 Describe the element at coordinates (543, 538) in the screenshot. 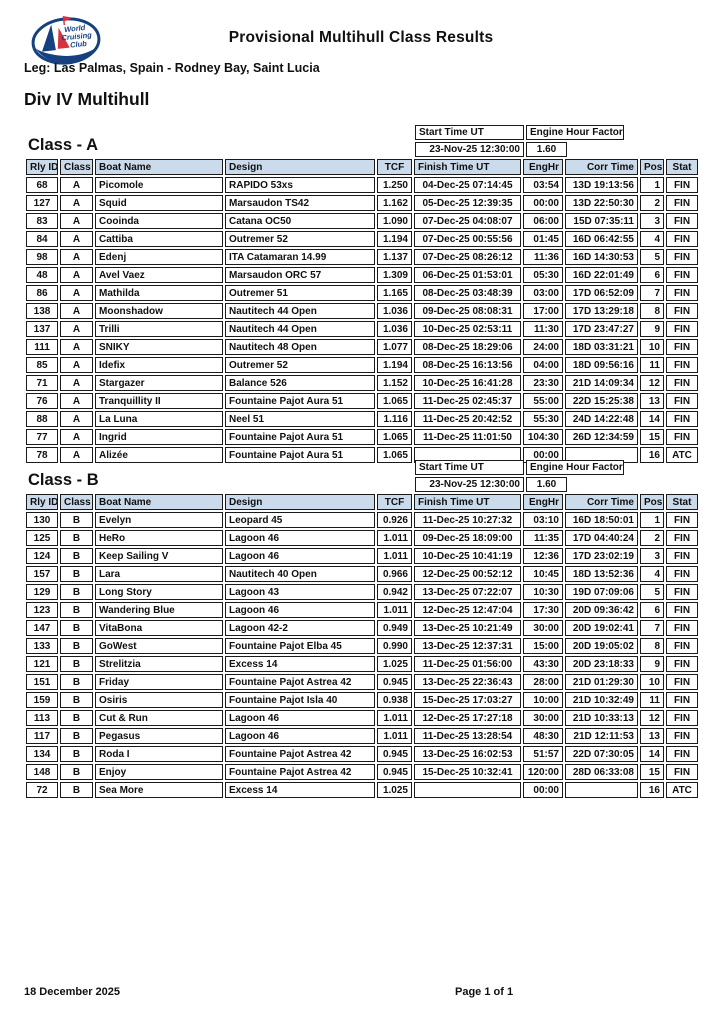

I see `cell-enghr: 11:35` at that location.